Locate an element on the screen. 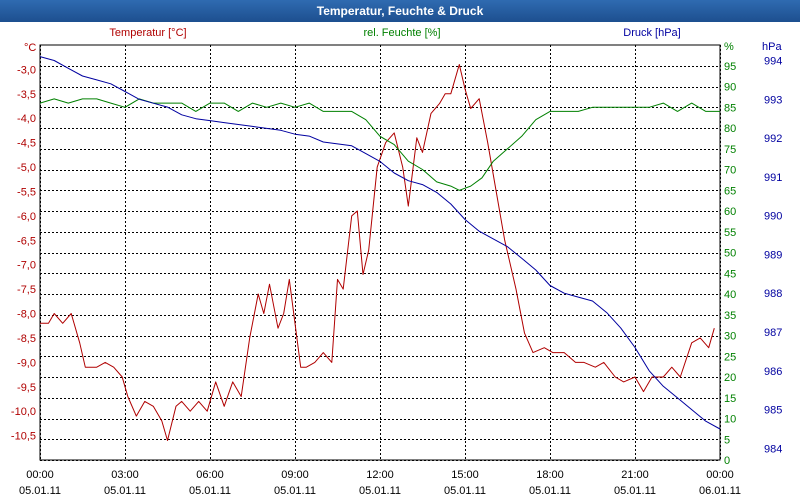 The image size is (800, 500). humidity-tick-label: 50 is located at coordinates (730, 254).